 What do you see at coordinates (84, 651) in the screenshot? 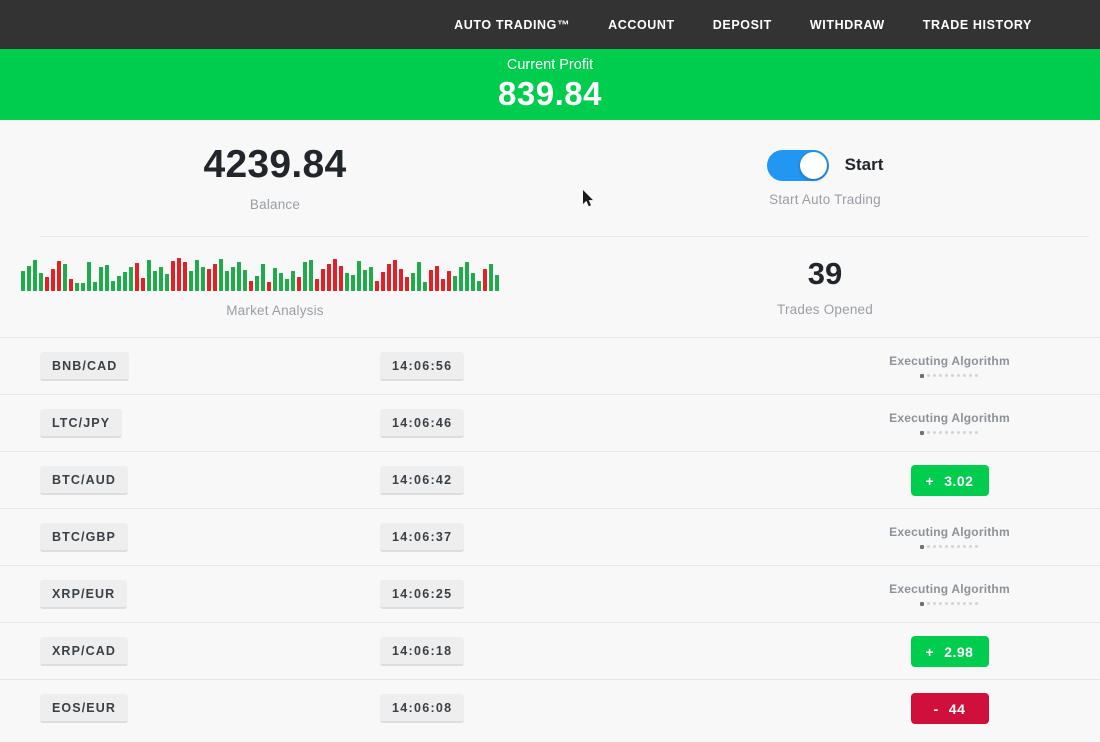
I see `trade-pair-badge: XRP/CAD` at bounding box center [84, 651].